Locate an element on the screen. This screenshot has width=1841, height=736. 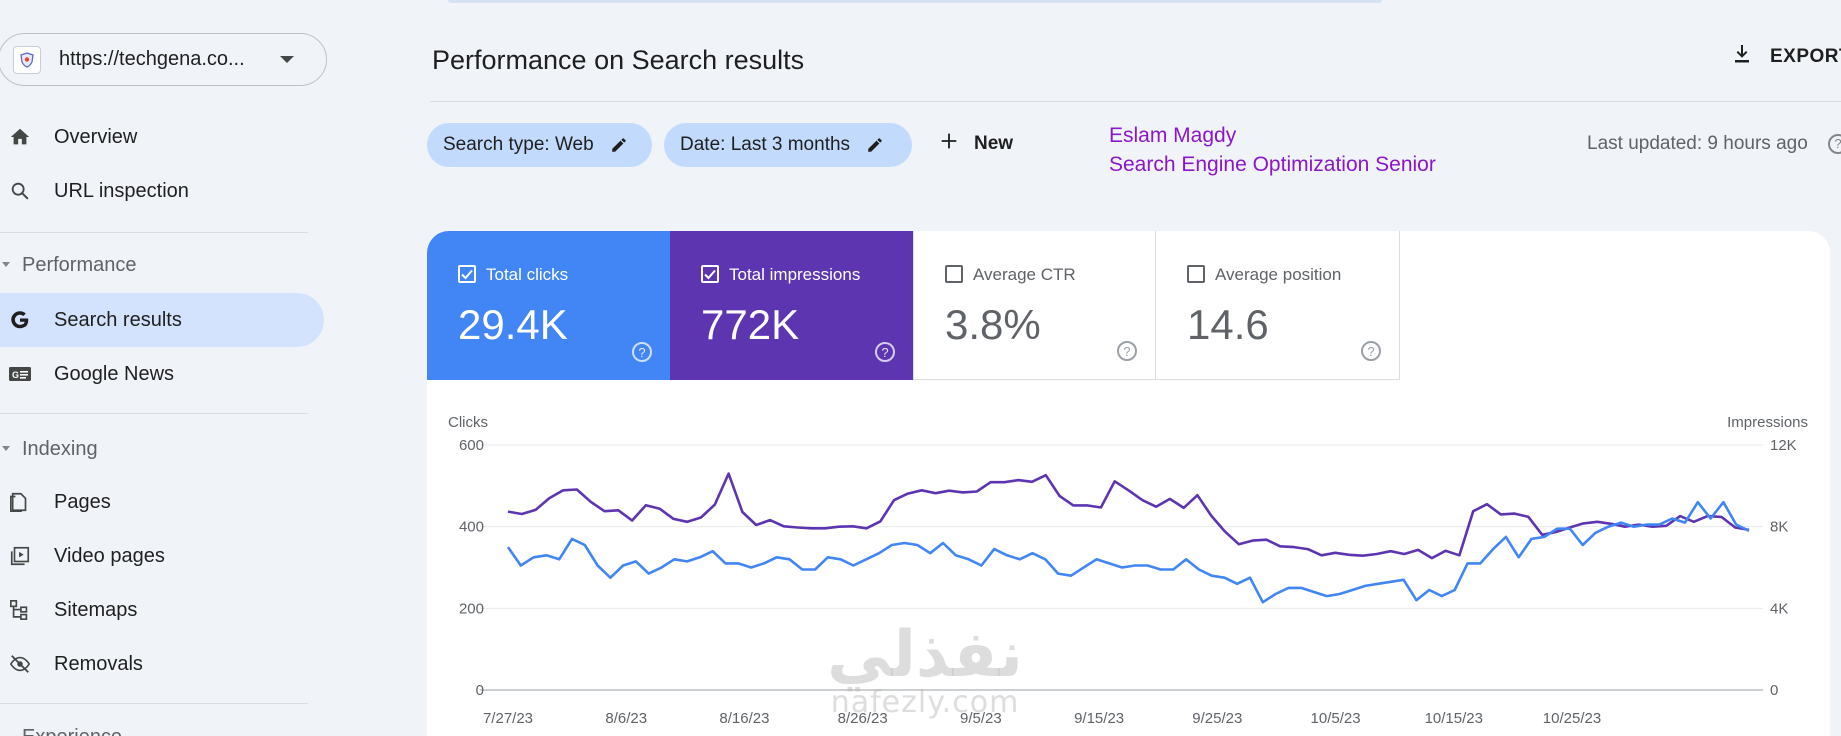
sitemap-icon is located at coordinates (20, 610).